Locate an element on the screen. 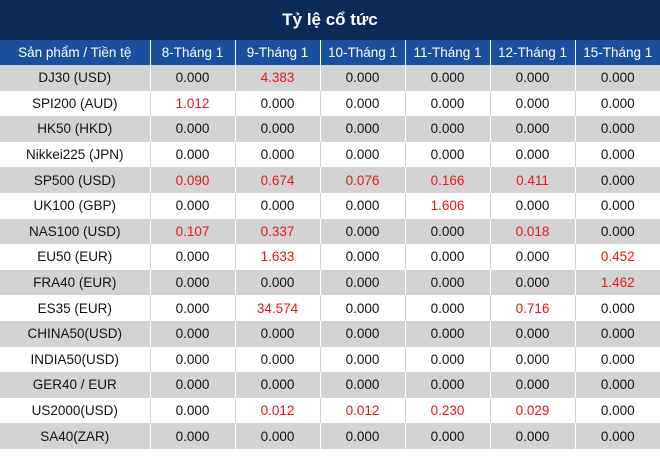 The height and width of the screenshot is (456, 660). dividend-value: 0.018 is located at coordinates (532, 231).